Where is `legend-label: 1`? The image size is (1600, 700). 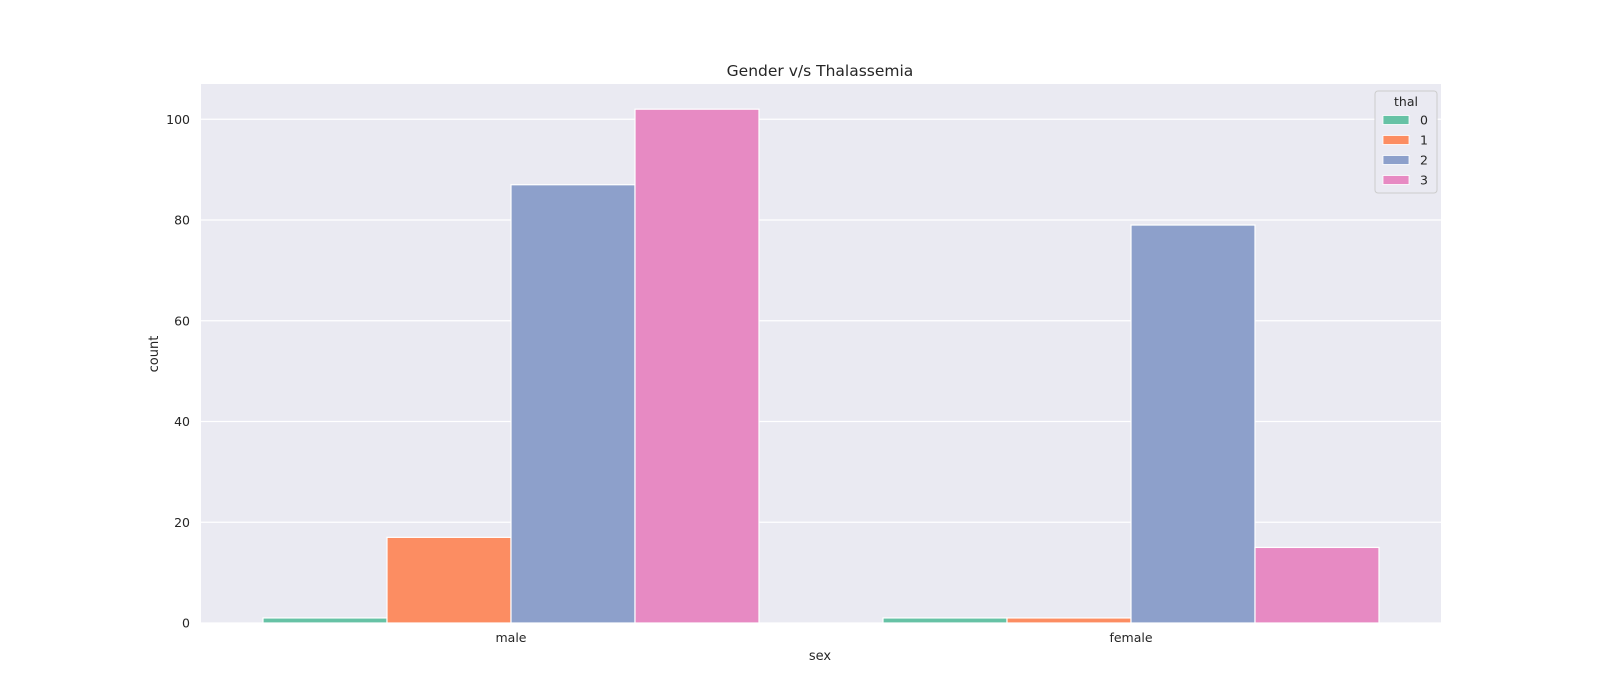
legend-label: 1 is located at coordinates (1424, 140).